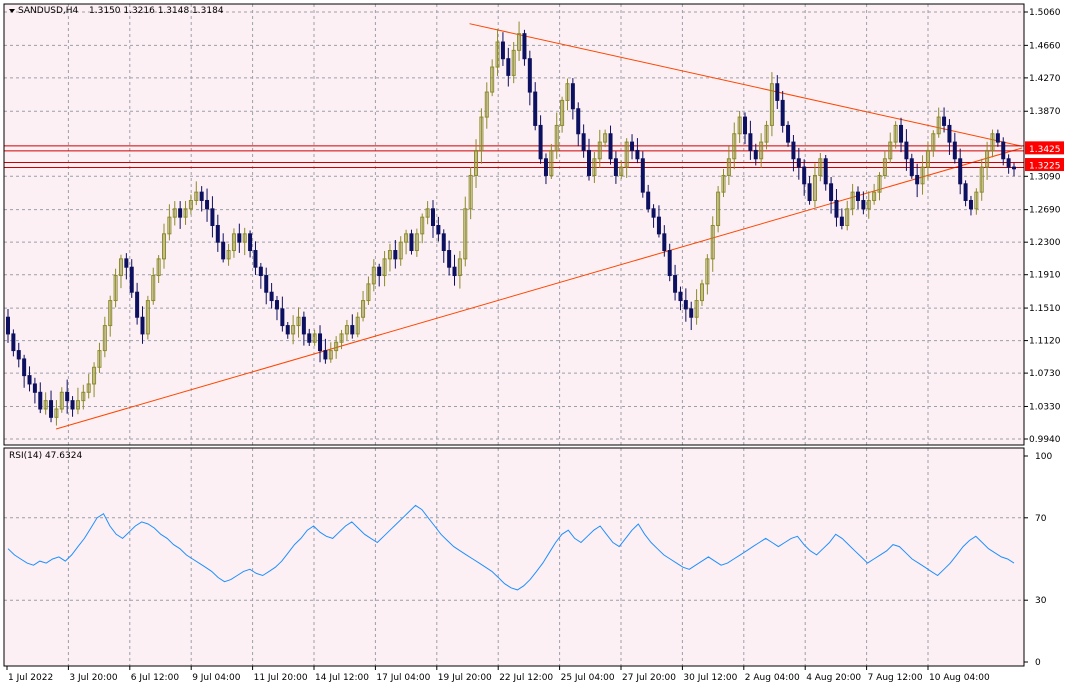 The height and width of the screenshot is (685, 1065). What do you see at coordinates (12, 11) in the screenshot?
I see `dropdown-arrow-icon` at bounding box center [12, 11].